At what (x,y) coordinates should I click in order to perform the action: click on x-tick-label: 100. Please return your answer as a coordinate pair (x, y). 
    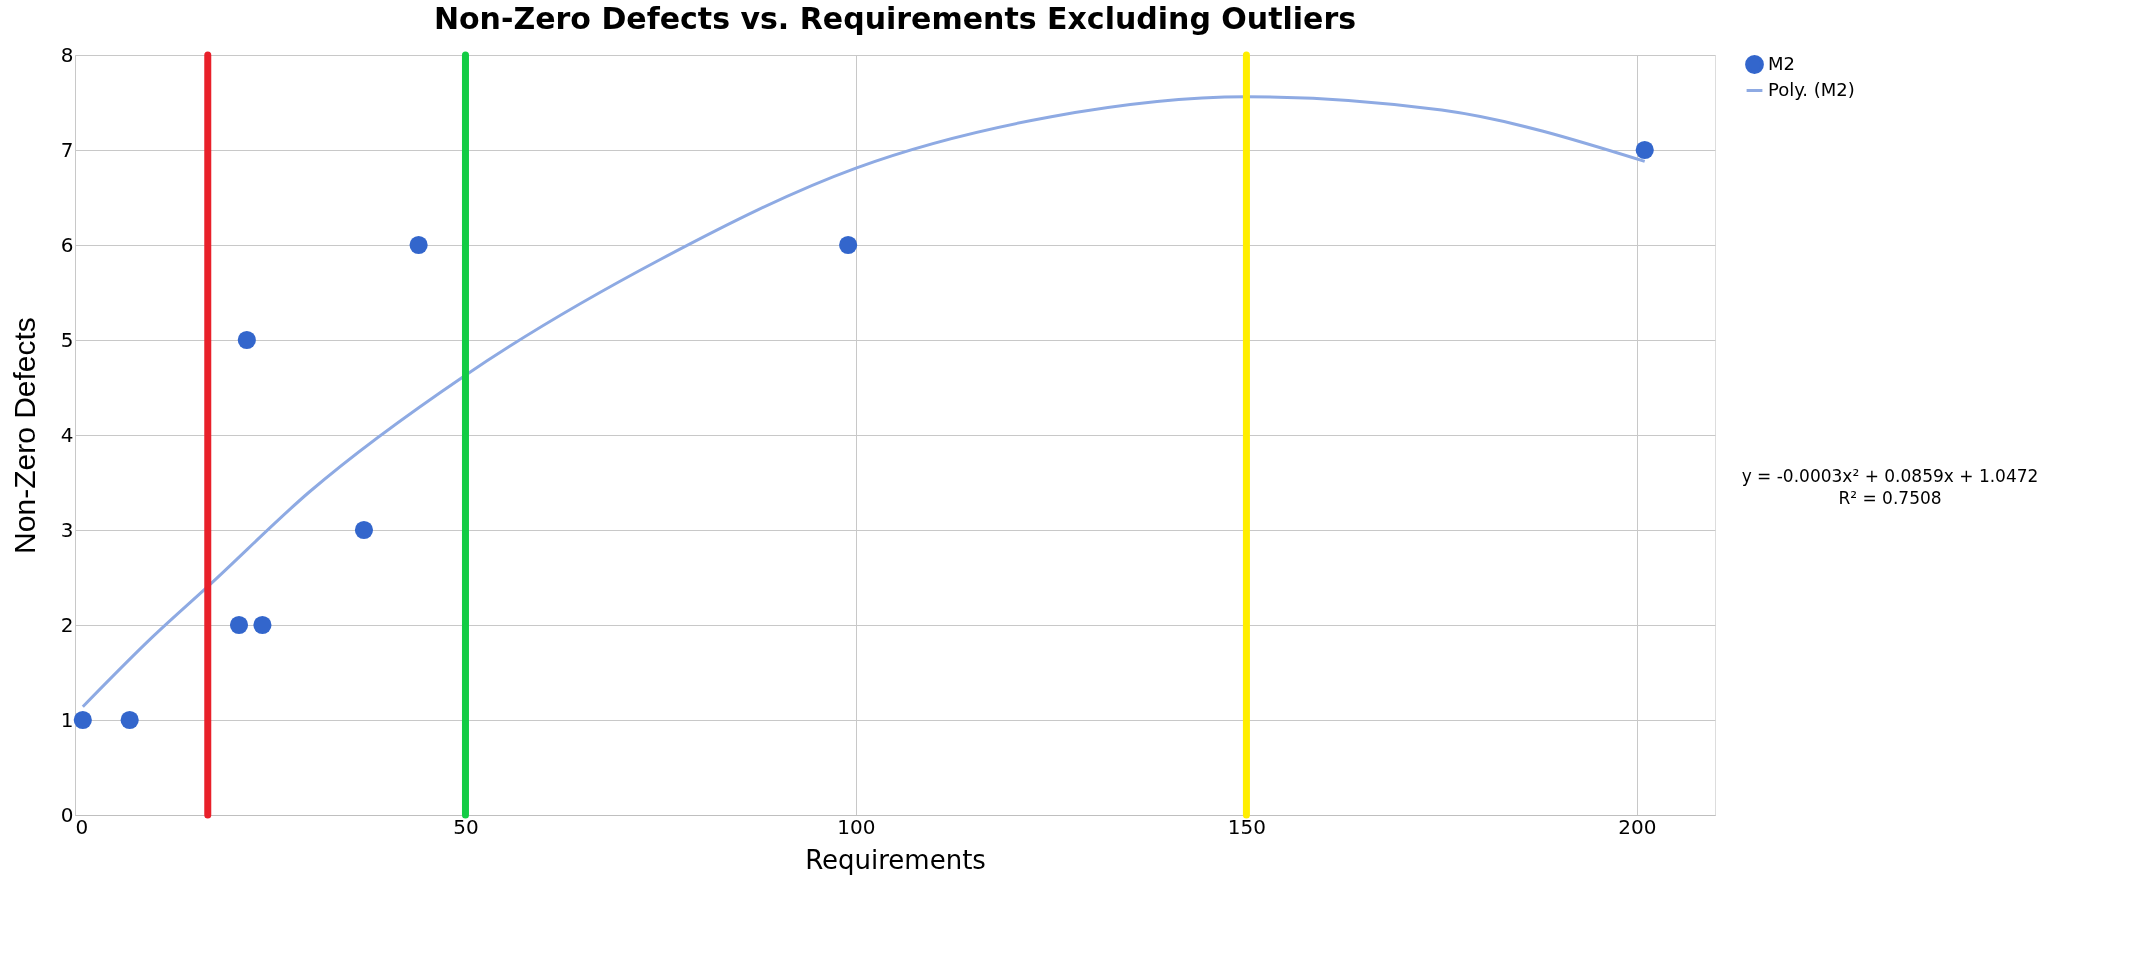
    Looking at the image, I should click on (856, 826).